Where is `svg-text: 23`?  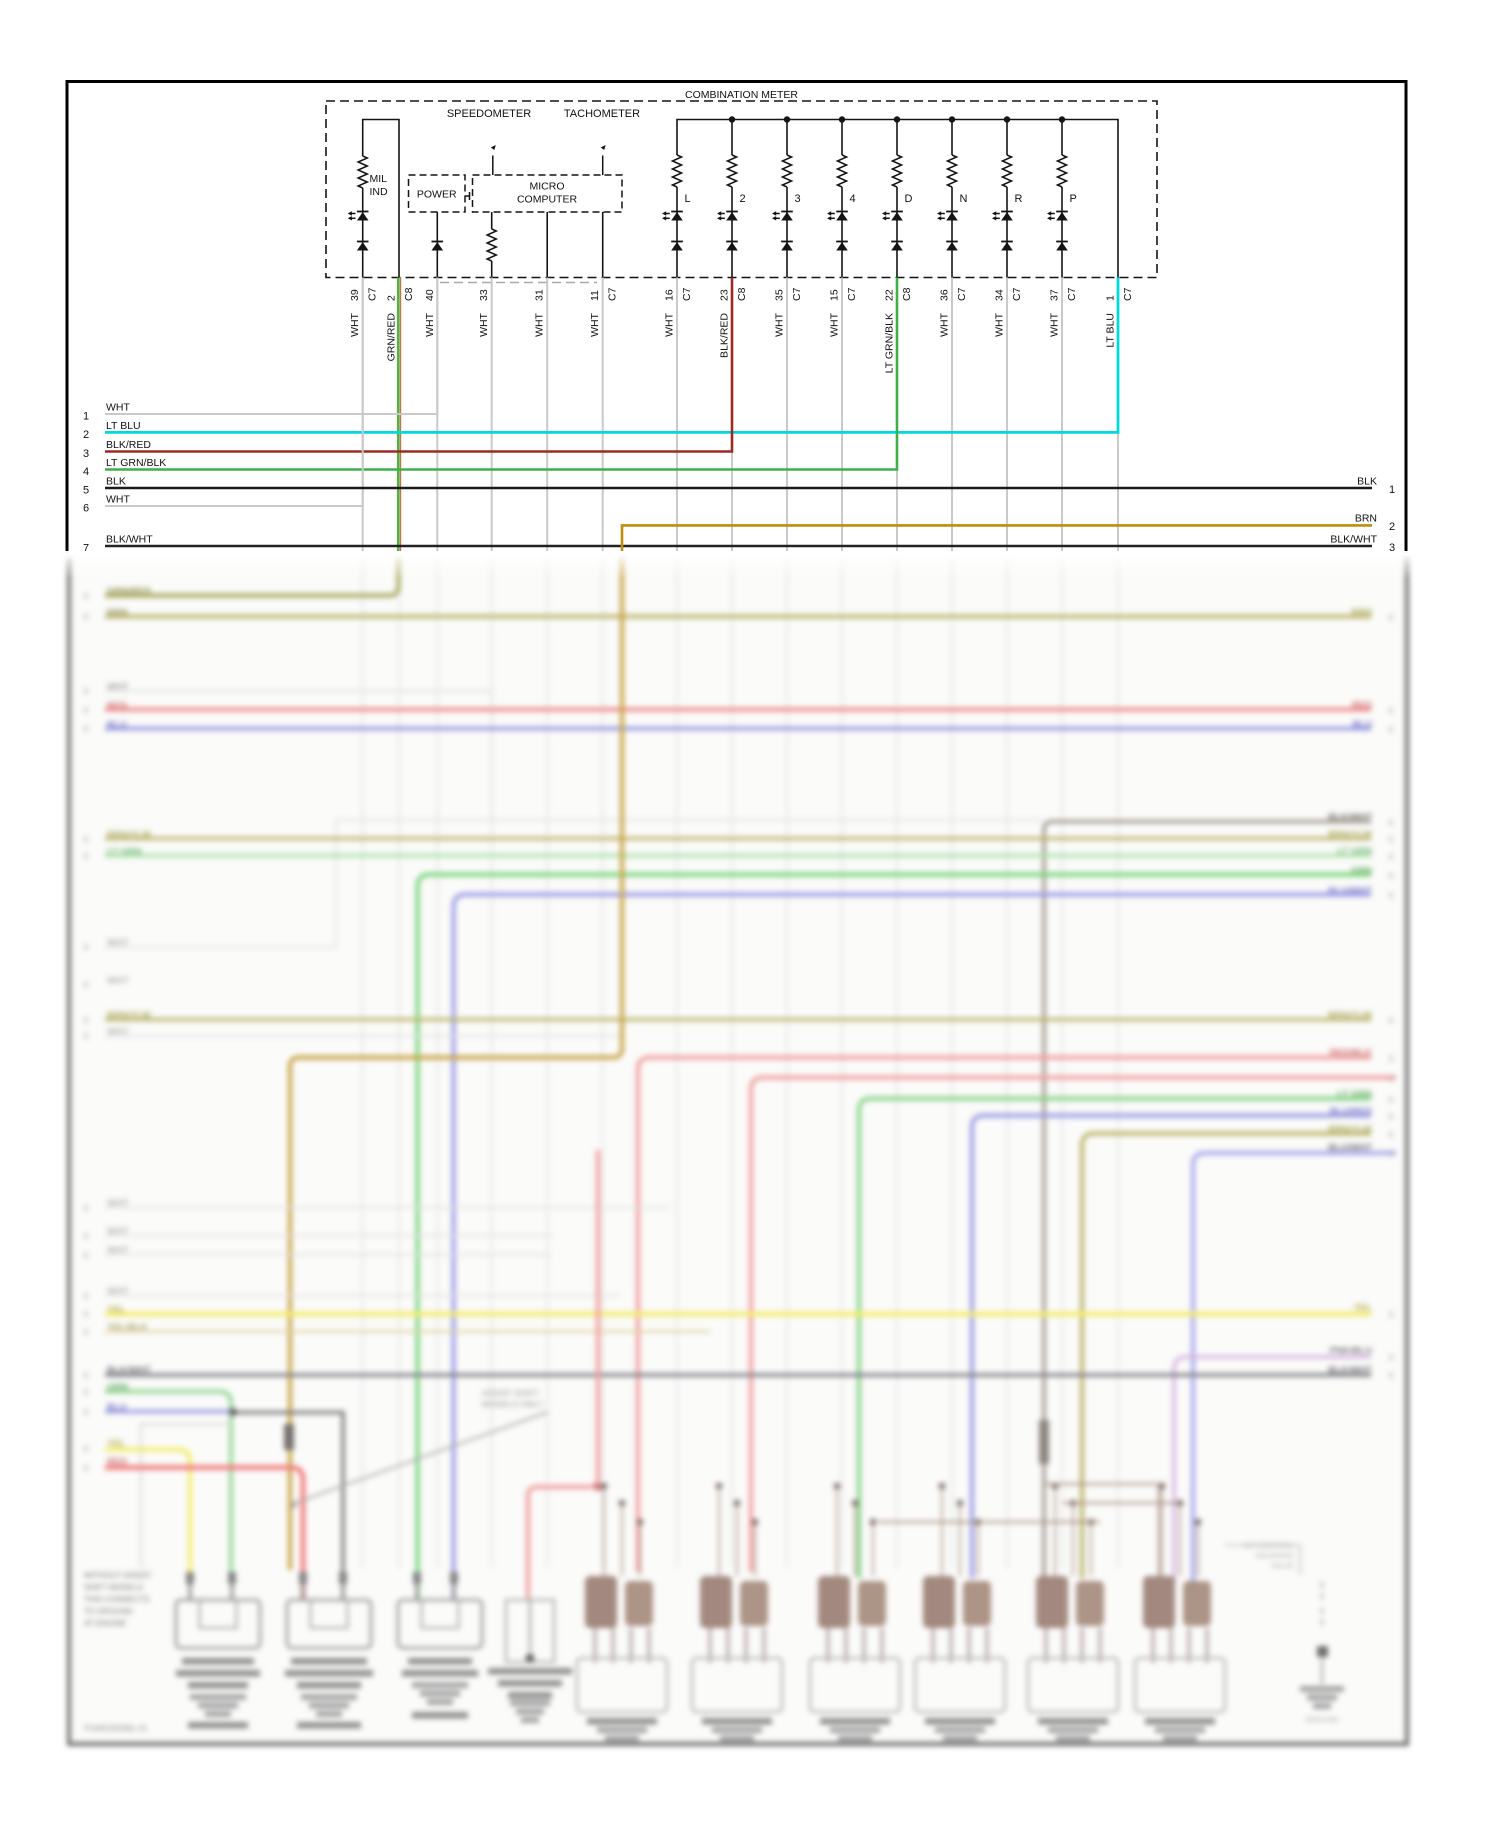 svg-text: 23 is located at coordinates (725, 295).